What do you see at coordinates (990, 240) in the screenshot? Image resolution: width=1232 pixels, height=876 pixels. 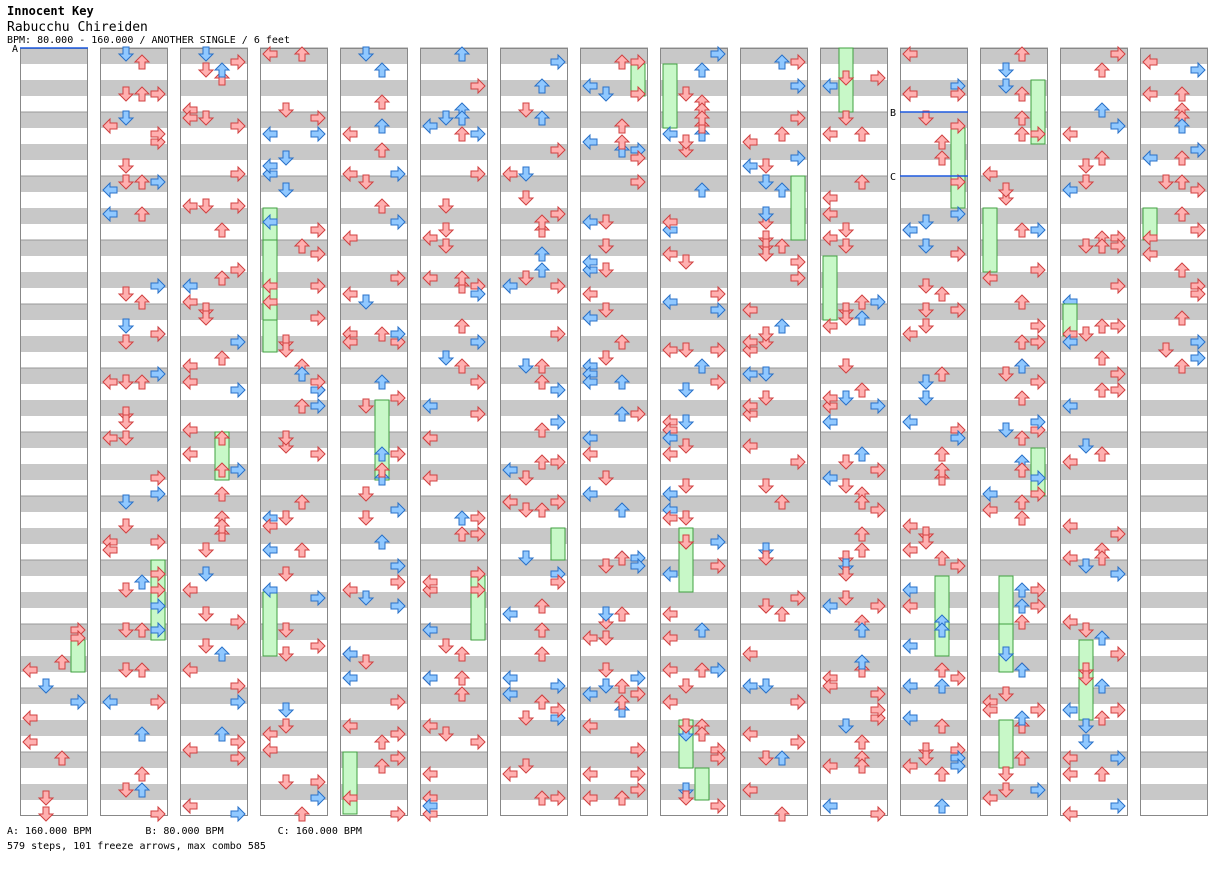 I see `freeze-arrow` at bounding box center [990, 240].